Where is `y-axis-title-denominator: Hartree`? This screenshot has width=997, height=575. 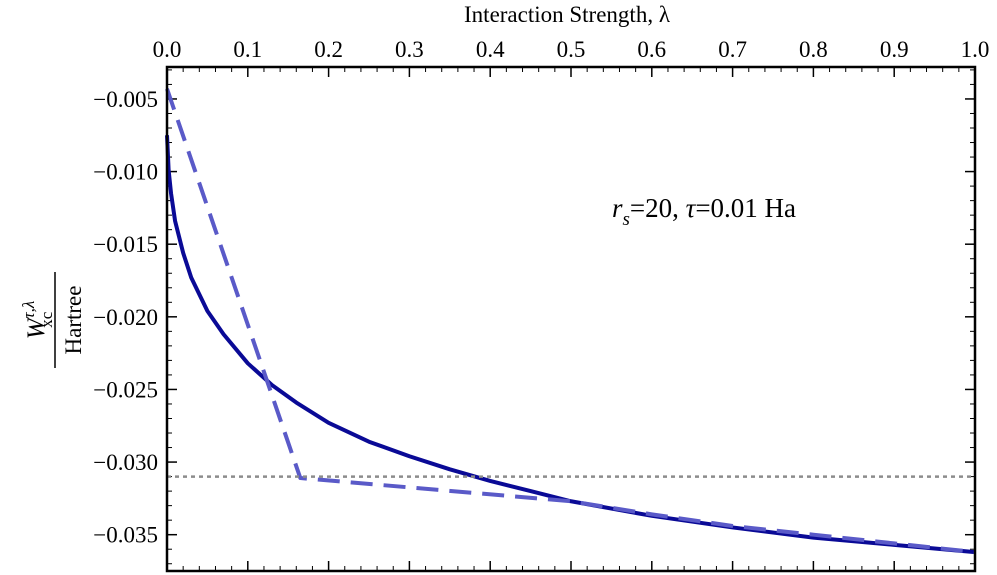 y-axis-title-denominator: Hartree is located at coordinates (73, 320).